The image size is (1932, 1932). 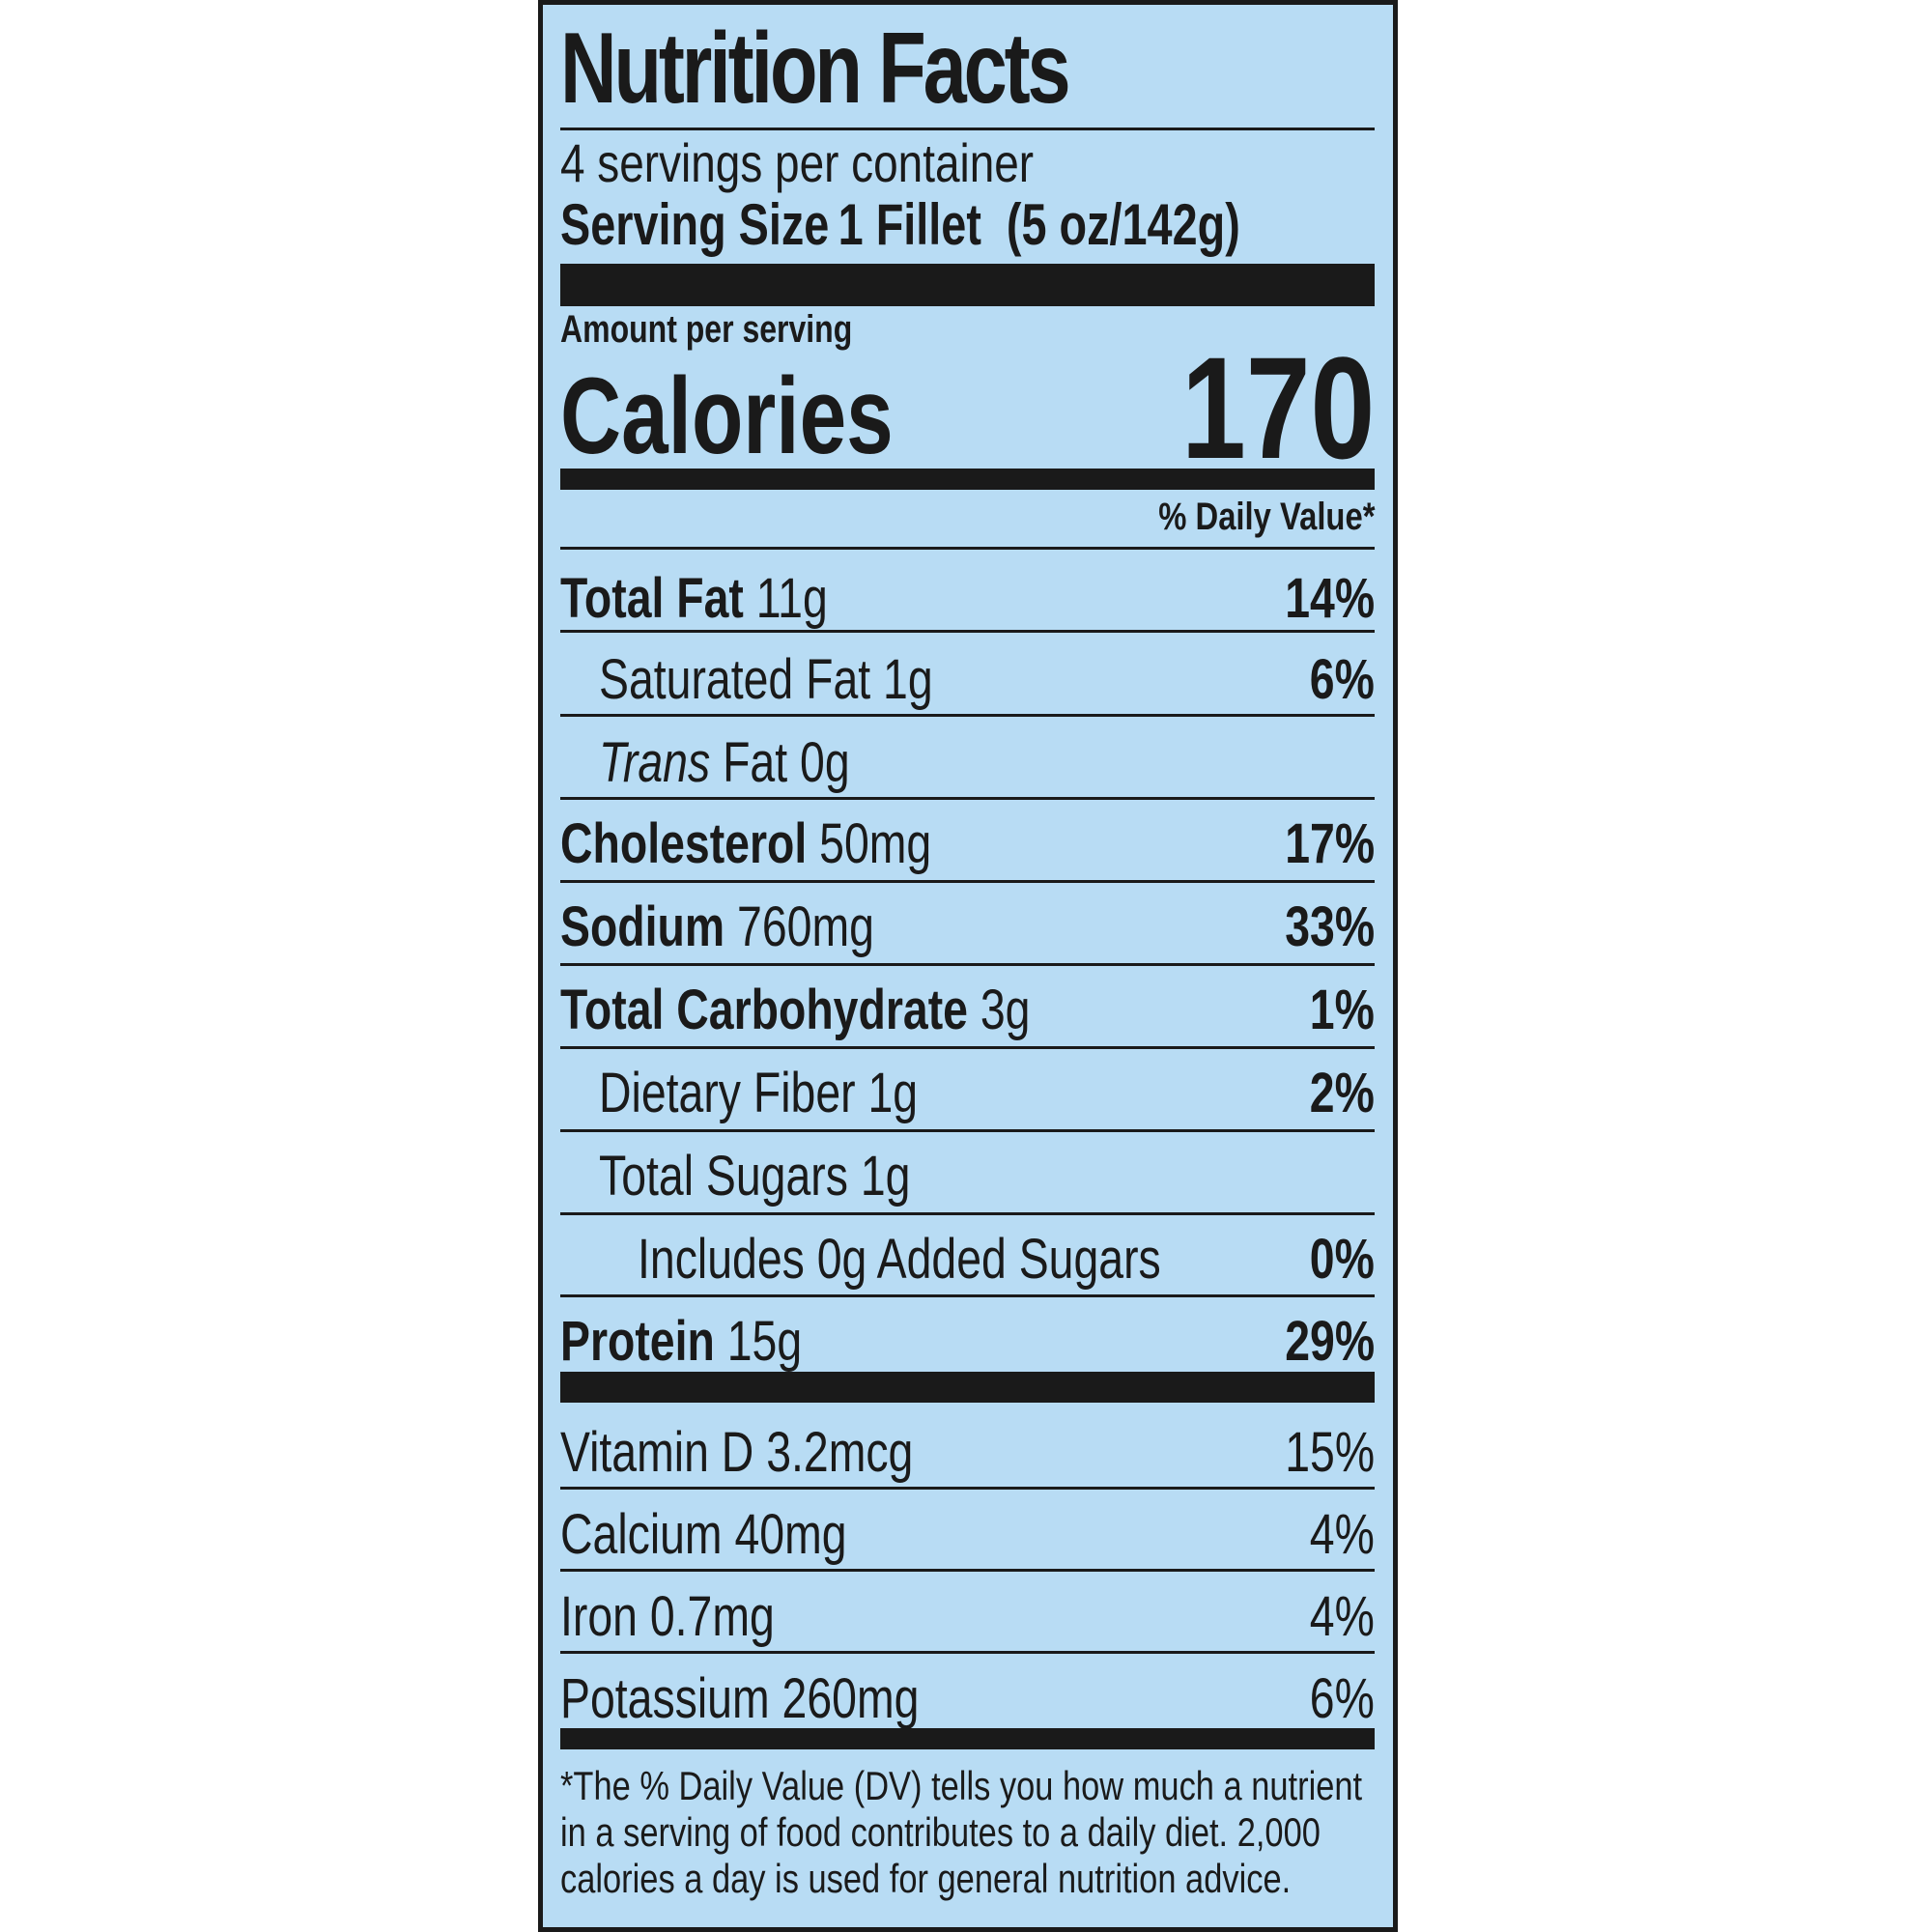 I want to click on vitamin-amount: 40mg, so click(x=790, y=1534).